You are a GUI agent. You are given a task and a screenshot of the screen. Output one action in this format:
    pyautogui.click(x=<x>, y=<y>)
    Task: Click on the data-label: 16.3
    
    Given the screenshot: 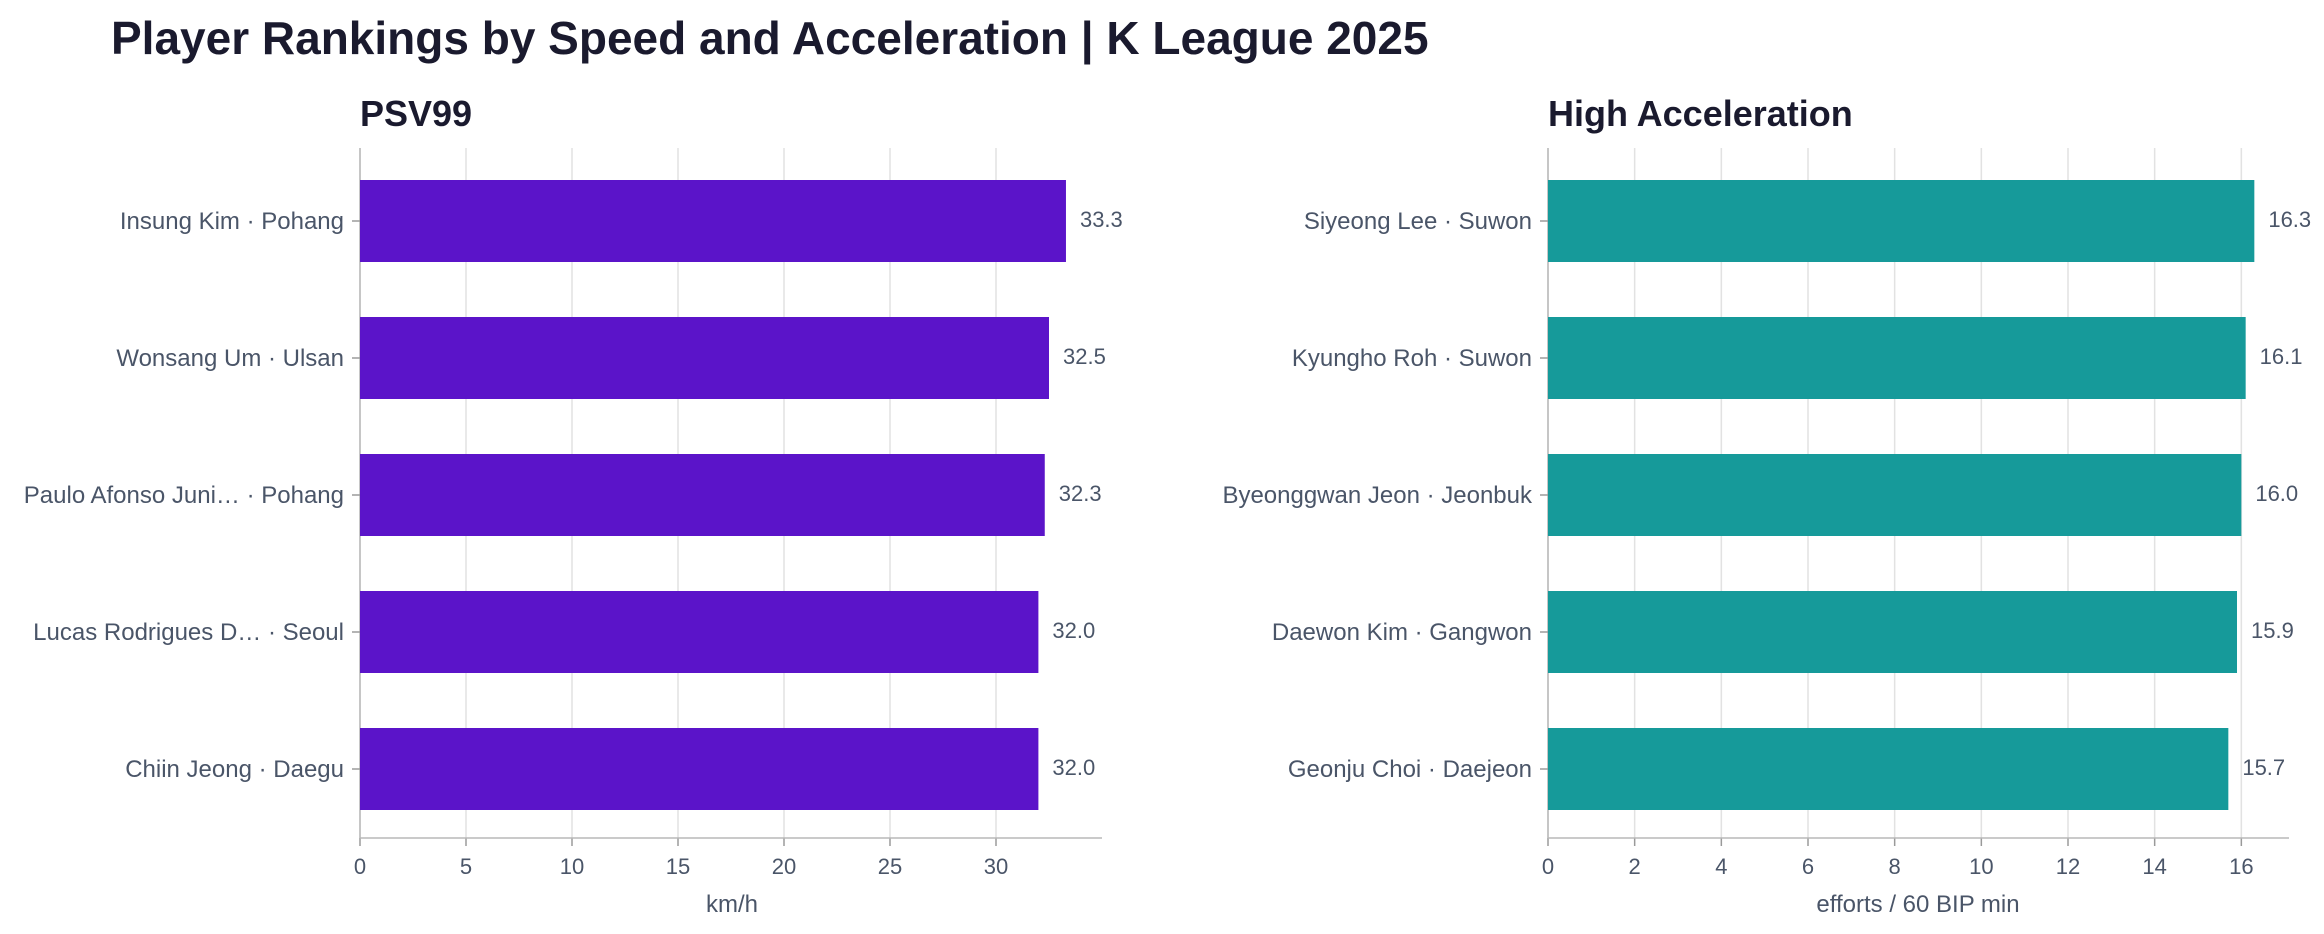 What is the action you would take?
    pyautogui.click(x=2289, y=219)
    